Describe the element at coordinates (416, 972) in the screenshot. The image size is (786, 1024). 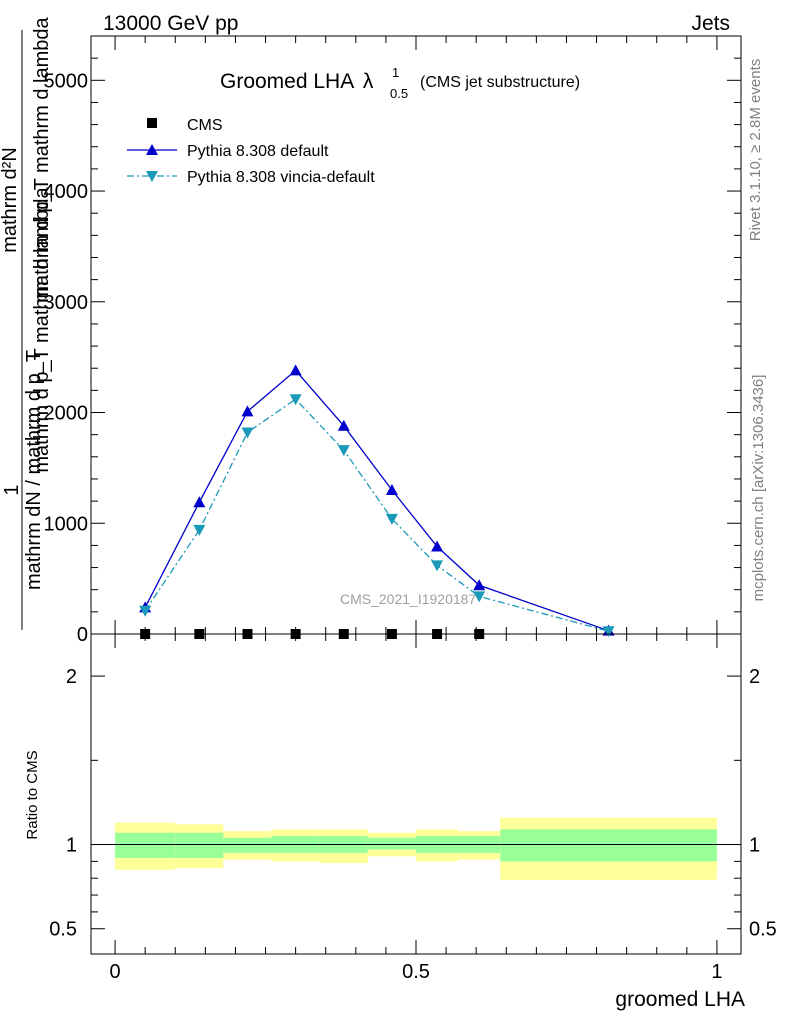
I see `ratio-x-tick-label: 0.5` at that location.